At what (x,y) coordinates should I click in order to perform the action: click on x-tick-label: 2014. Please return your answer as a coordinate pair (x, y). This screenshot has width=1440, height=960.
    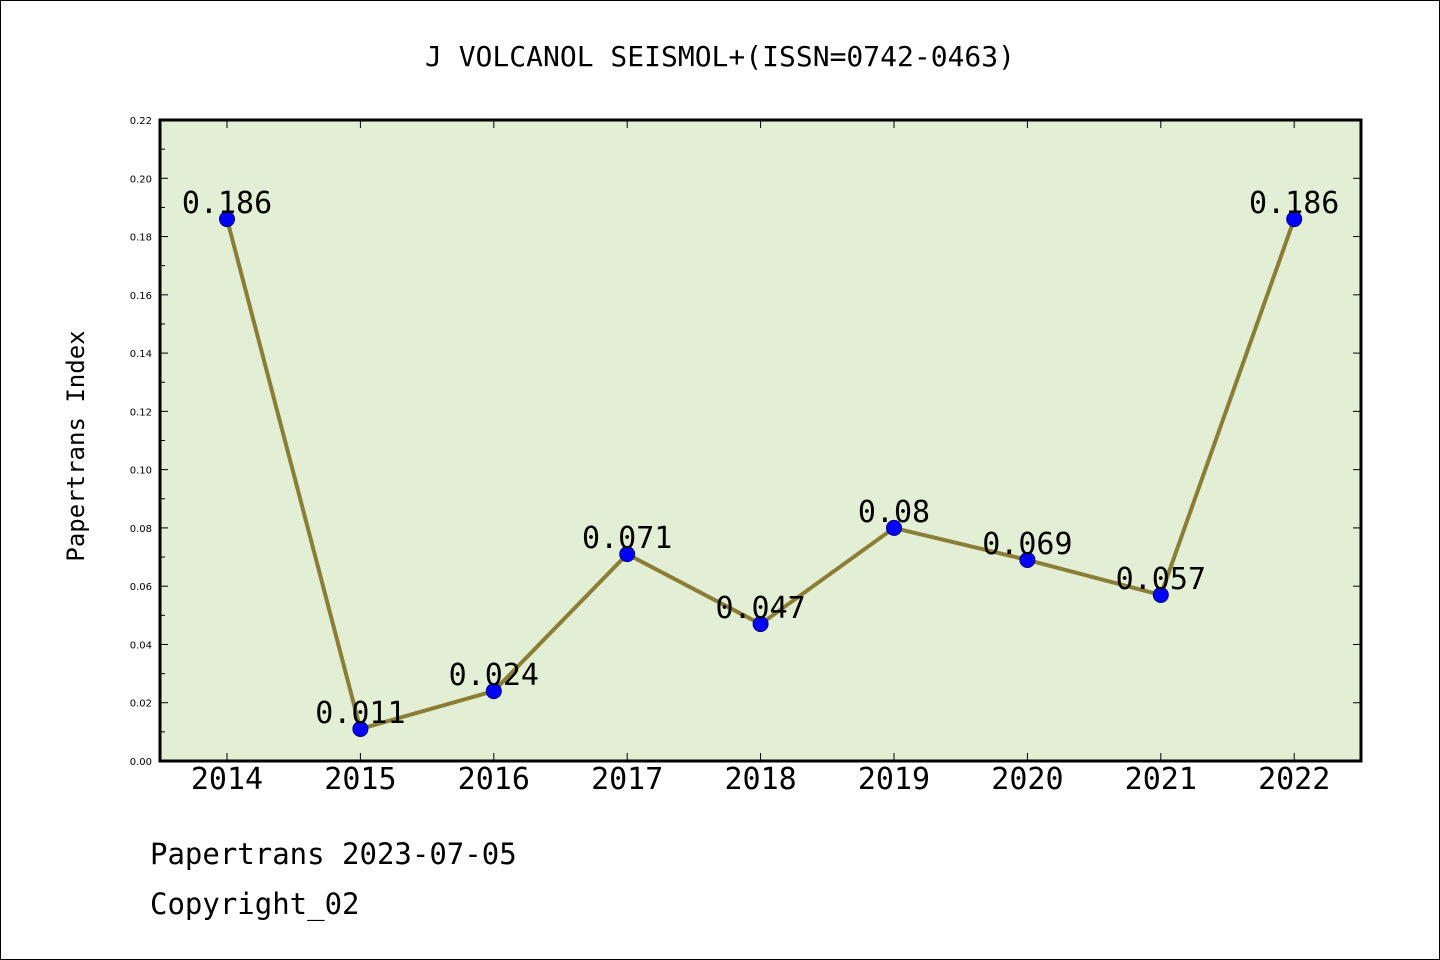
    Looking at the image, I should click on (227, 779).